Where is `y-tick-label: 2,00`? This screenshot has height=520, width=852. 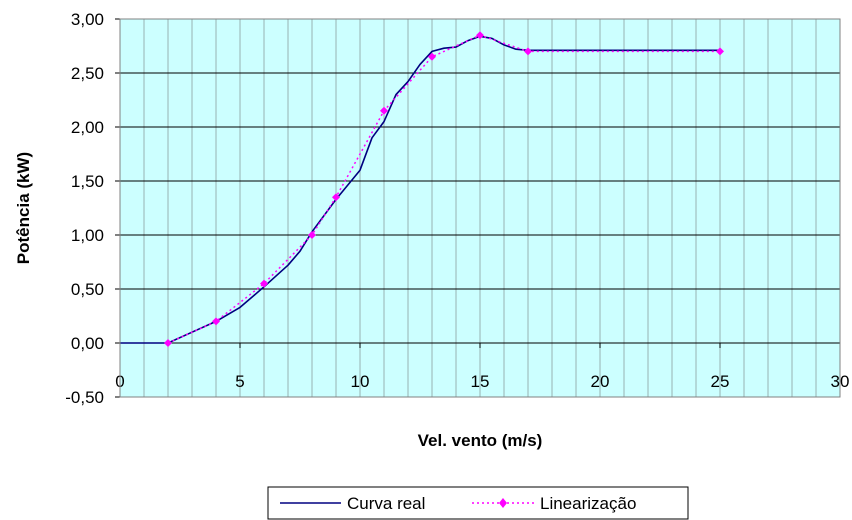 y-tick-label: 2,00 is located at coordinates (87, 127).